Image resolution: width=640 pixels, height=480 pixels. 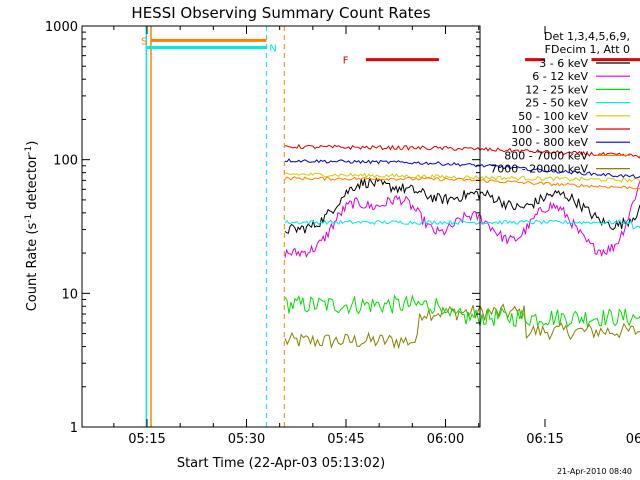 What do you see at coordinates (281, 463) in the screenshot?
I see `x-axis-label: Start Time (22-Apr-03 05:13:02)` at bounding box center [281, 463].